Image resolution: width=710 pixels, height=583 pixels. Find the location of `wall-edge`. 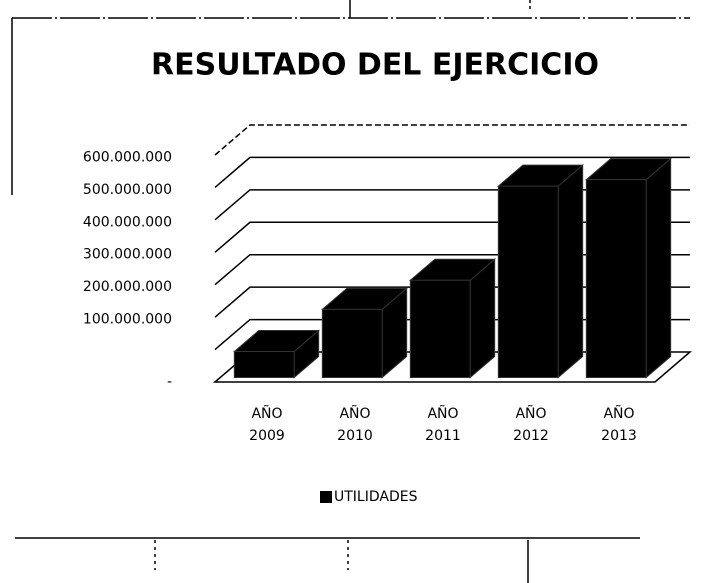

wall-edge is located at coordinates (452, 140).